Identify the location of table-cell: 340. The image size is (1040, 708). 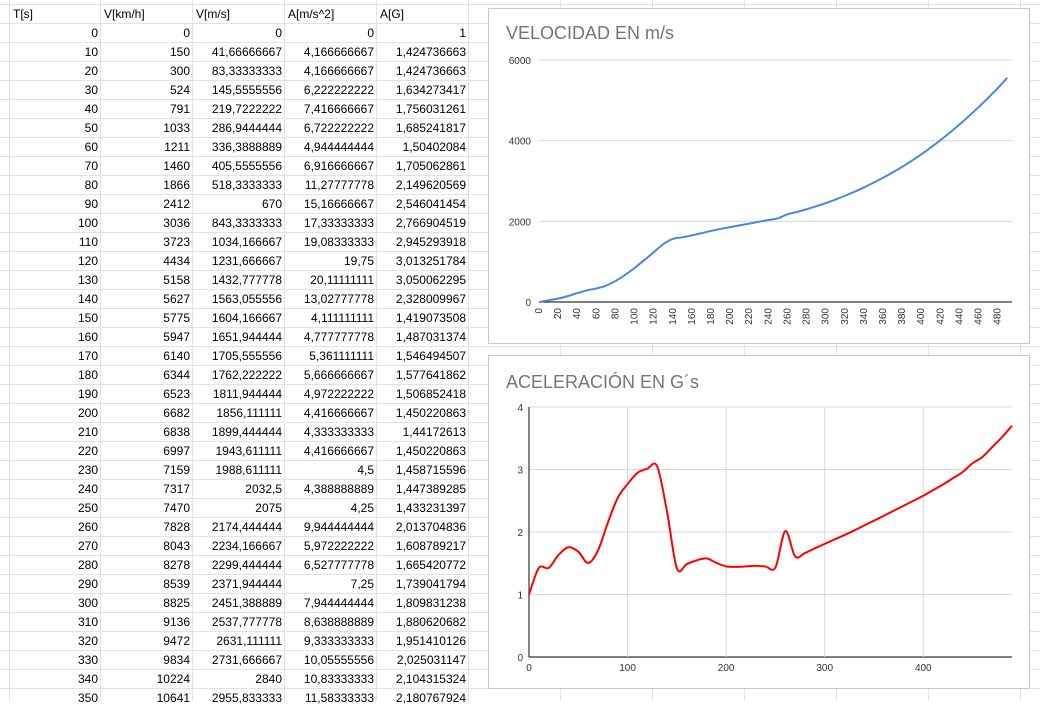
(87, 679).